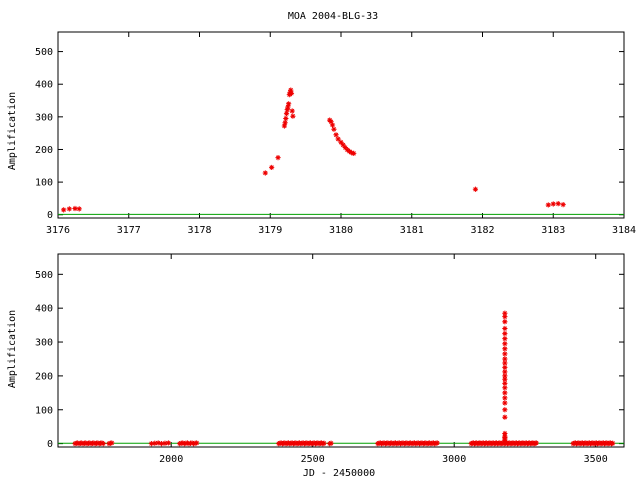  What do you see at coordinates (624, 230) in the screenshot?
I see `x-tick-label: 3184` at bounding box center [624, 230].